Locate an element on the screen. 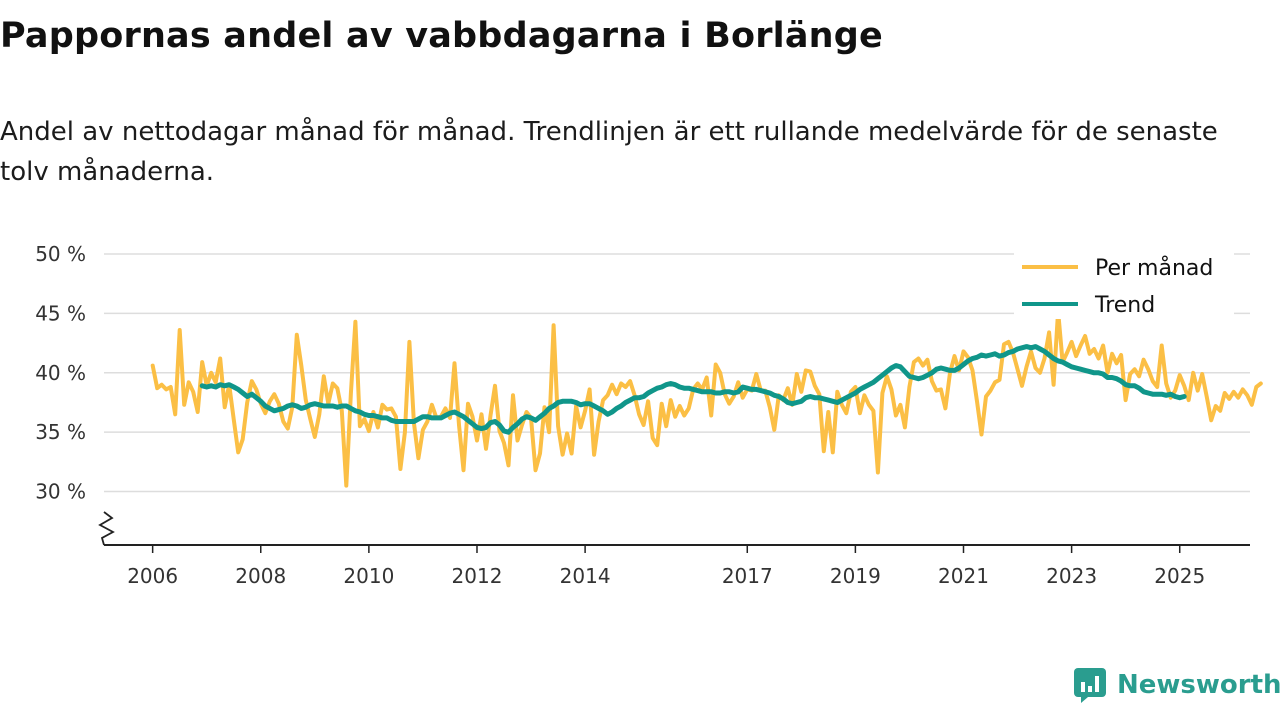 The height and width of the screenshot is (720, 1280). y-axis-ticks: 30 % 35 % 40 % 45 % 50 % is located at coordinates (60, 373).